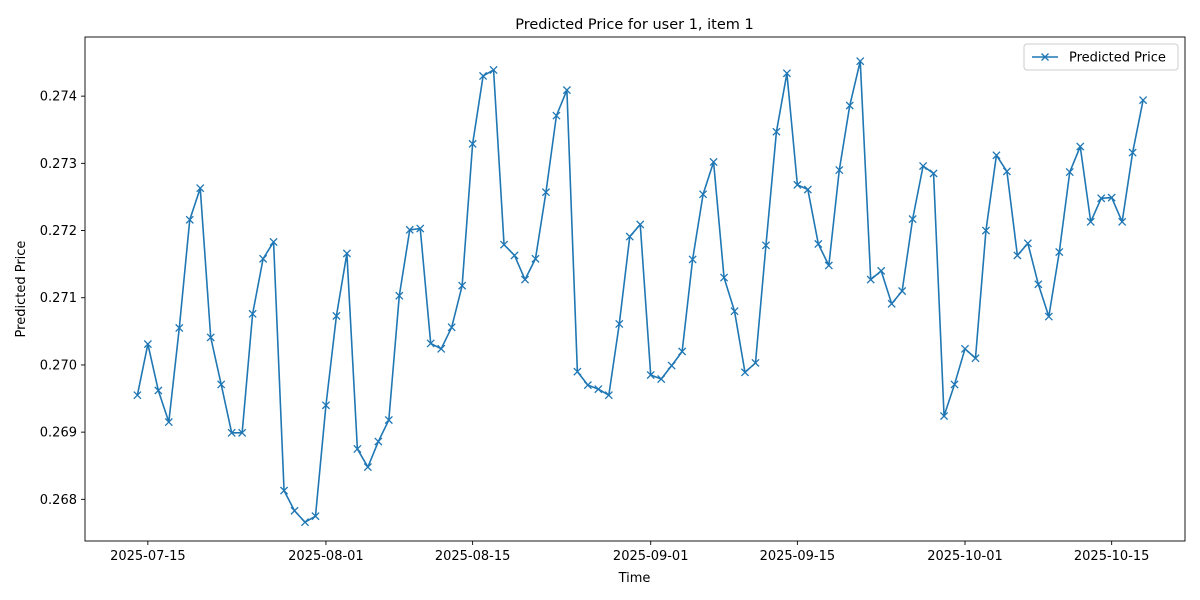 This screenshot has width=1200, height=600. I want to click on x-tick-label: 2025-10-01, so click(965, 556).